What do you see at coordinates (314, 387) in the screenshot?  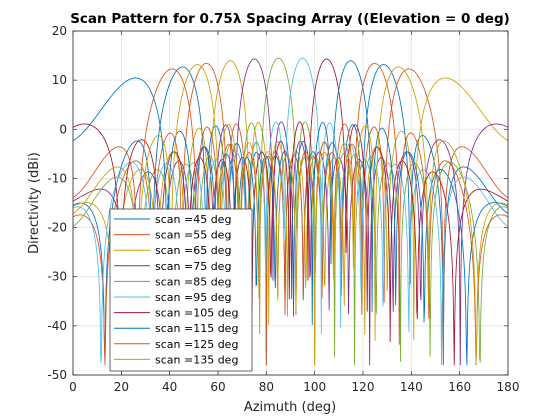 I see `x-tick-label: 100` at bounding box center [314, 387].